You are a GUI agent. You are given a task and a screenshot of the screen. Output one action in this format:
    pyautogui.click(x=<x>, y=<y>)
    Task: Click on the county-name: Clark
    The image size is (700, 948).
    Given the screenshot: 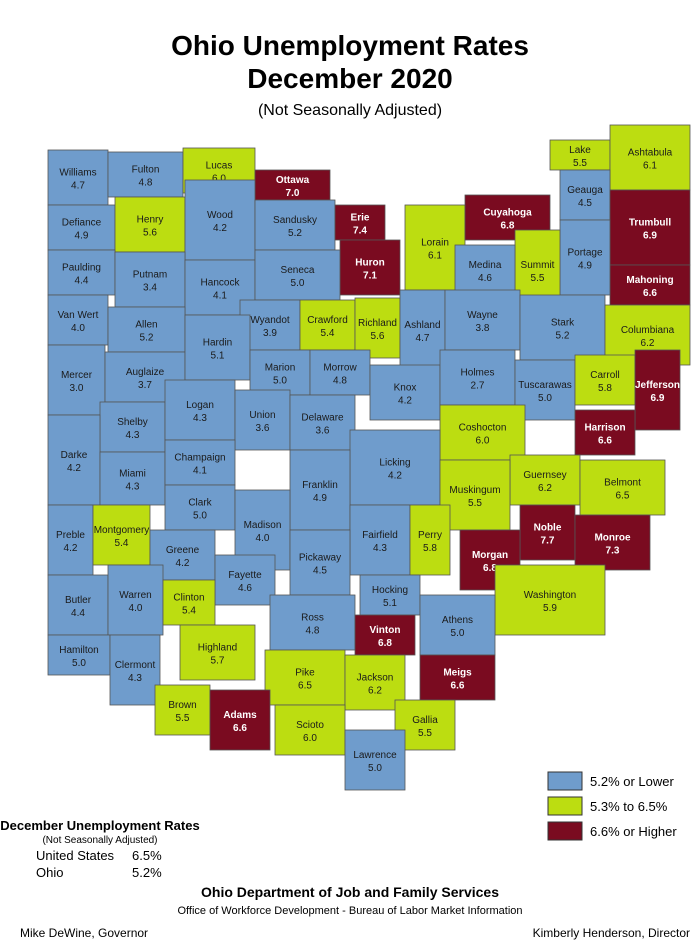 What is the action you would take?
    pyautogui.click(x=200, y=503)
    